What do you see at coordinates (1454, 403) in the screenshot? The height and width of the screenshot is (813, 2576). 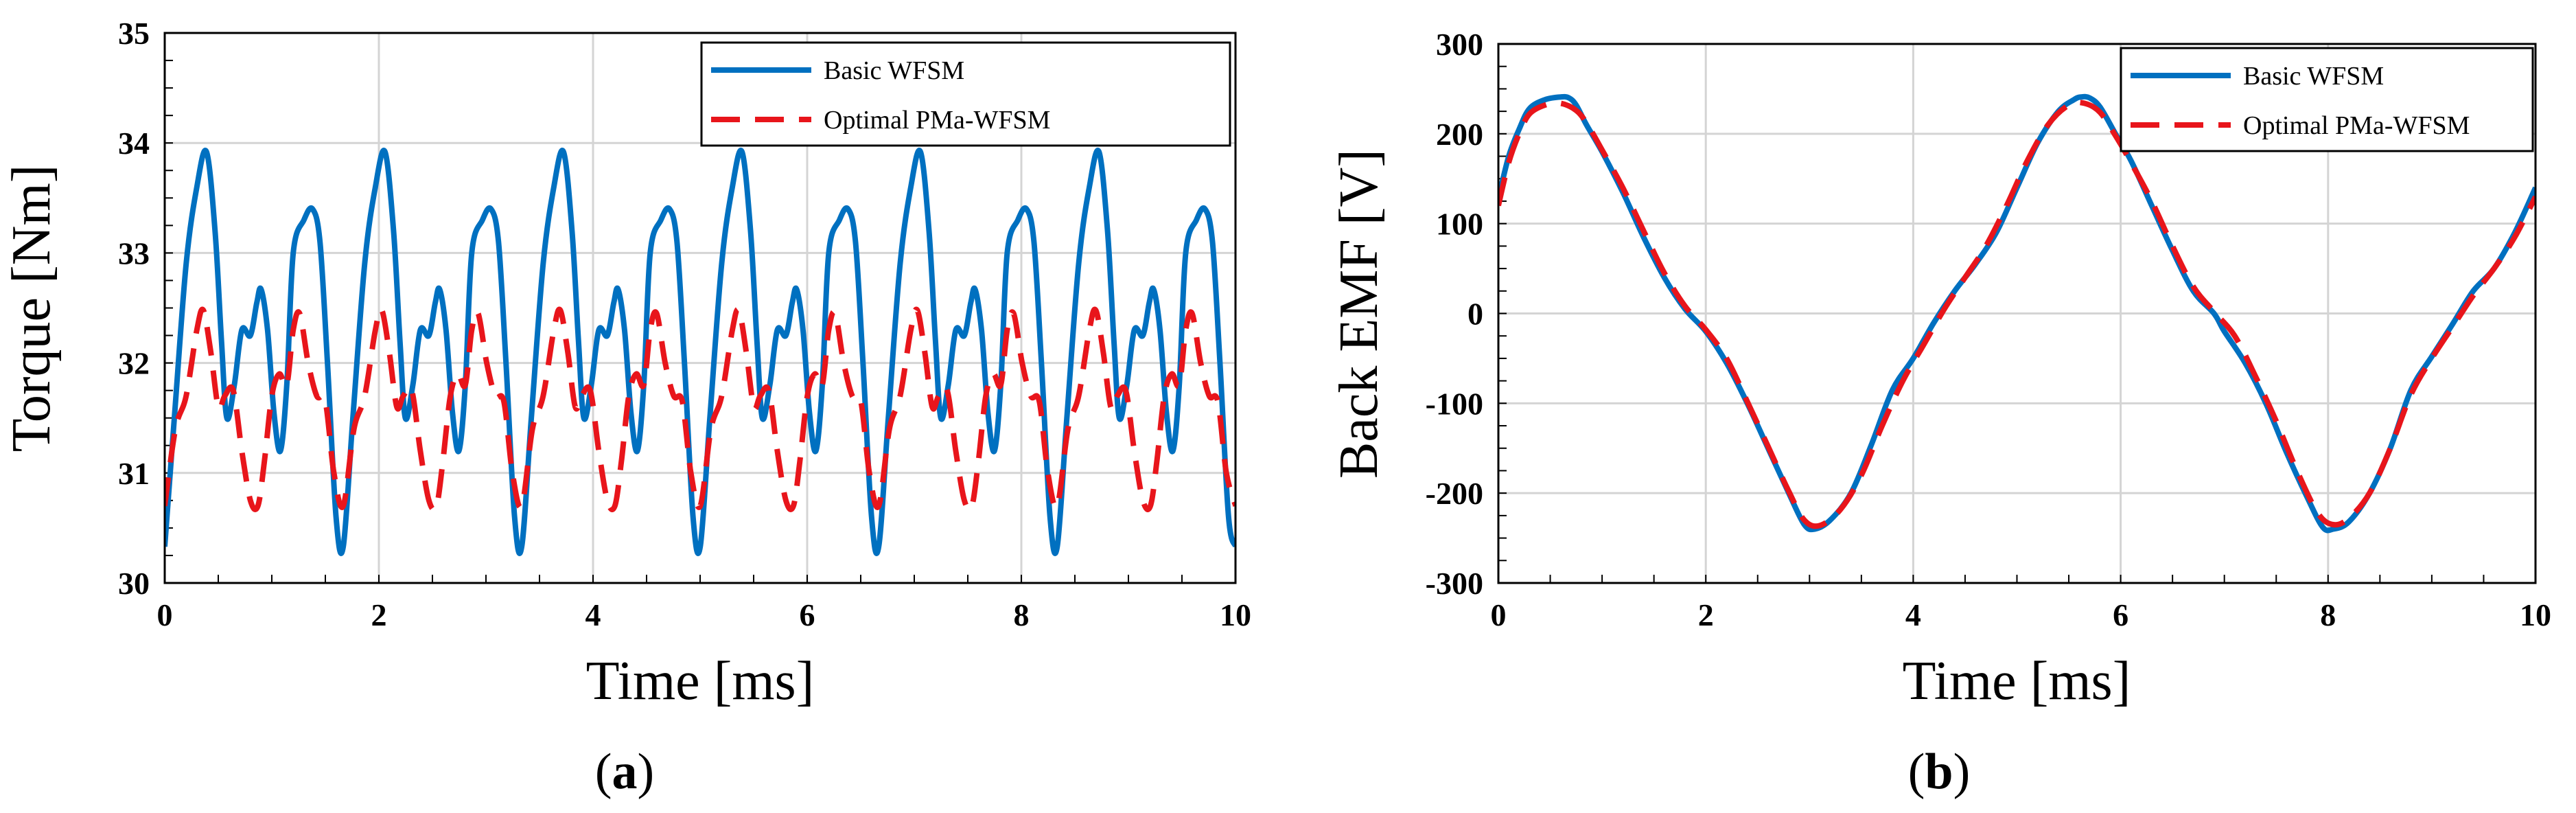 I see `y-tick-label: -100` at bounding box center [1454, 403].